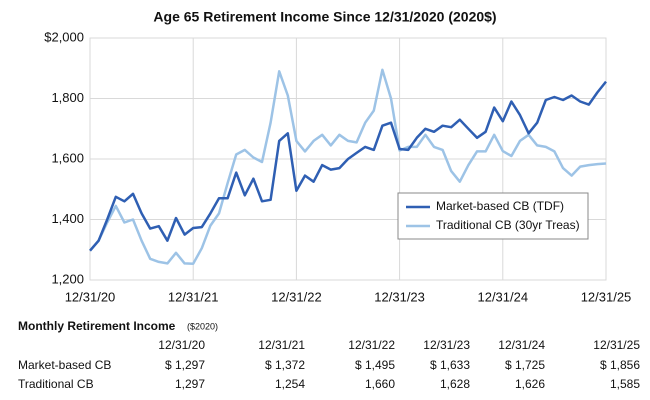 This screenshot has width=650, height=400. Describe the element at coordinates (530, 384) in the screenshot. I see `table-cell: 1,626` at that location.